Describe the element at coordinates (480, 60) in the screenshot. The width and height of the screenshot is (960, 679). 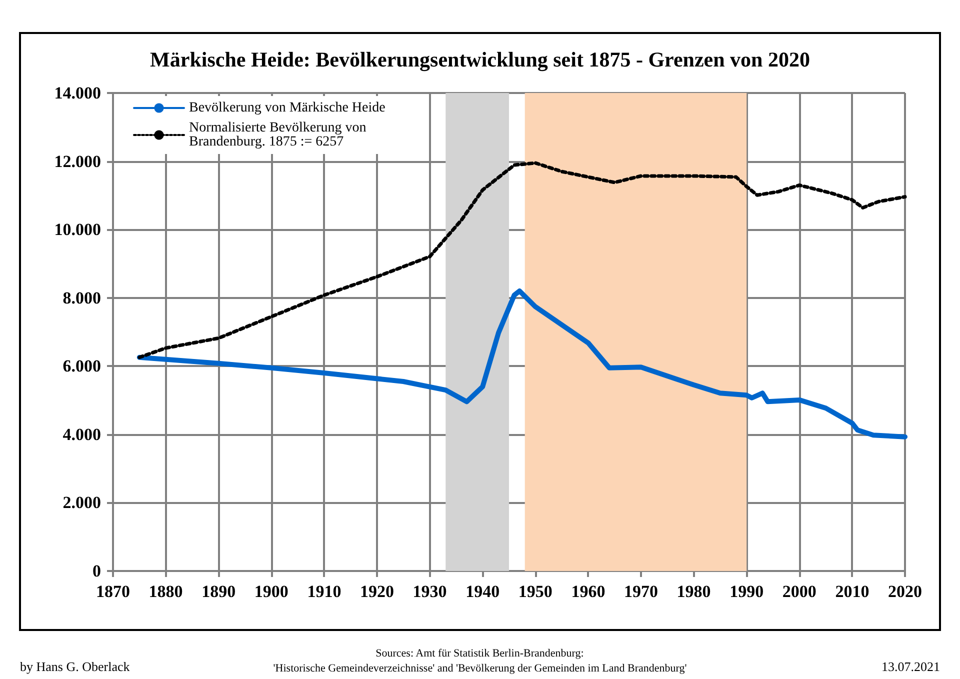
I see `chart-title: Märkische Heide: Bevölkerungsentwicklung seit 1875 - Grenzen von 2020` at that location.